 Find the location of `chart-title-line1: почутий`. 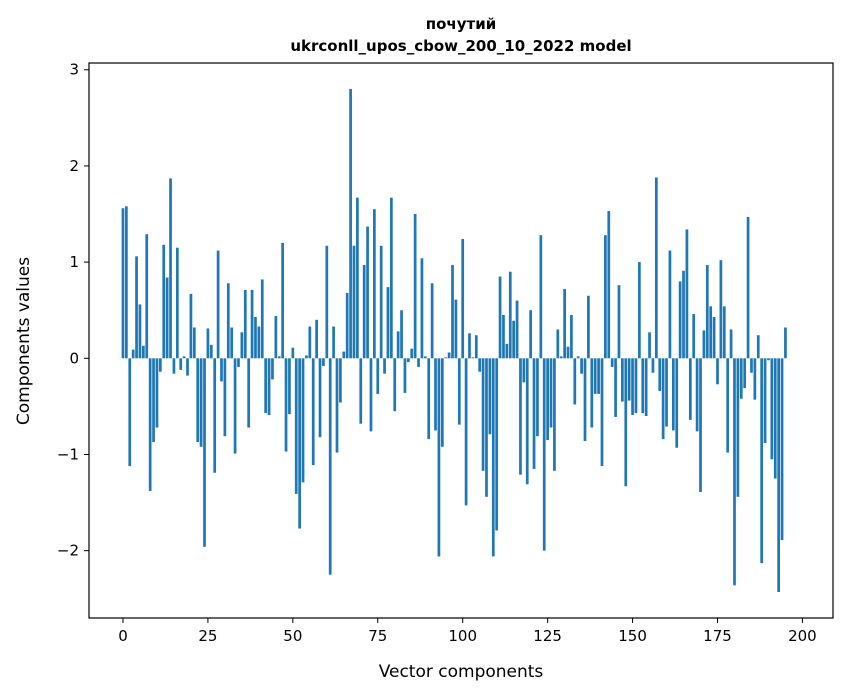

chart-title-line1: почутий is located at coordinates (461, 24).